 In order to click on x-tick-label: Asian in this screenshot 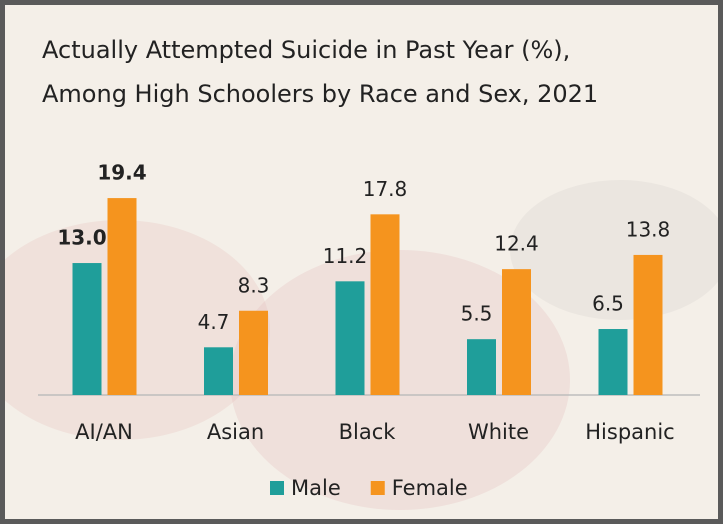, I will do `click(235, 432)`.